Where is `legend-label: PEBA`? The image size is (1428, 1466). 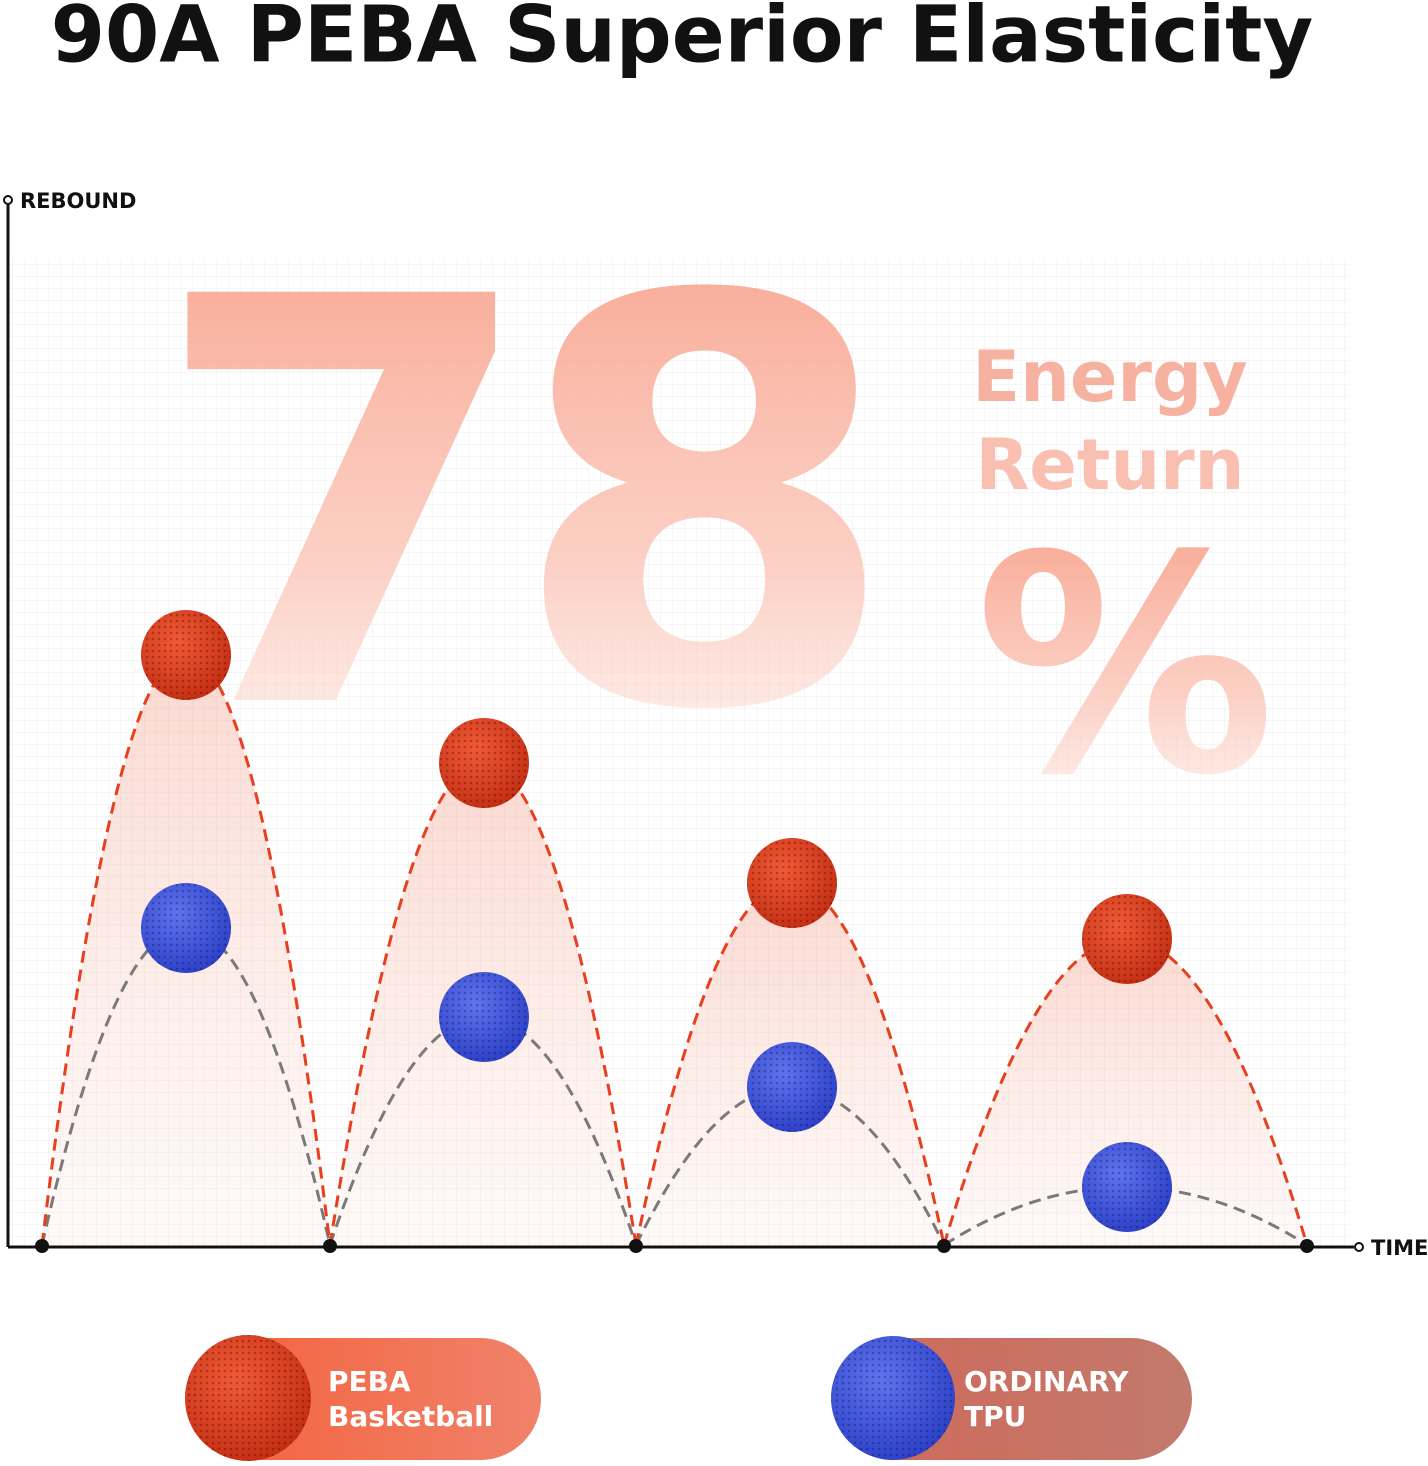 legend-label: PEBA is located at coordinates (369, 1381).